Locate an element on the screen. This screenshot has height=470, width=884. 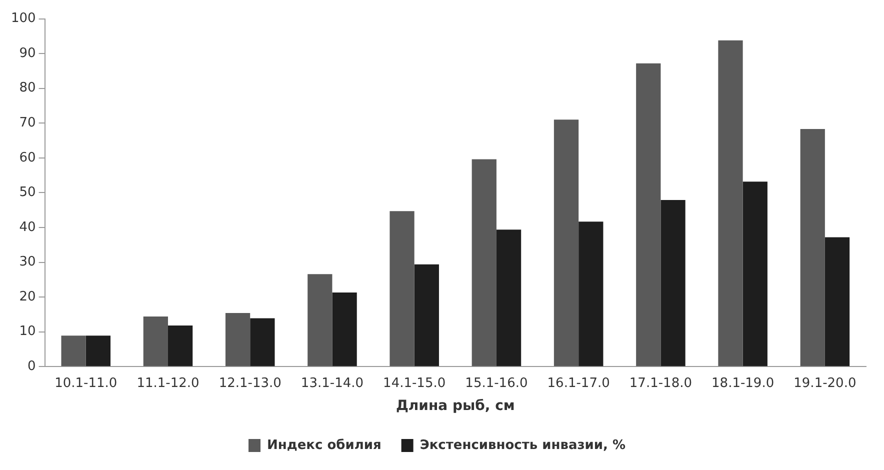
x-tick-label: 10.1-11.0 is located at coordinates (86, 383).